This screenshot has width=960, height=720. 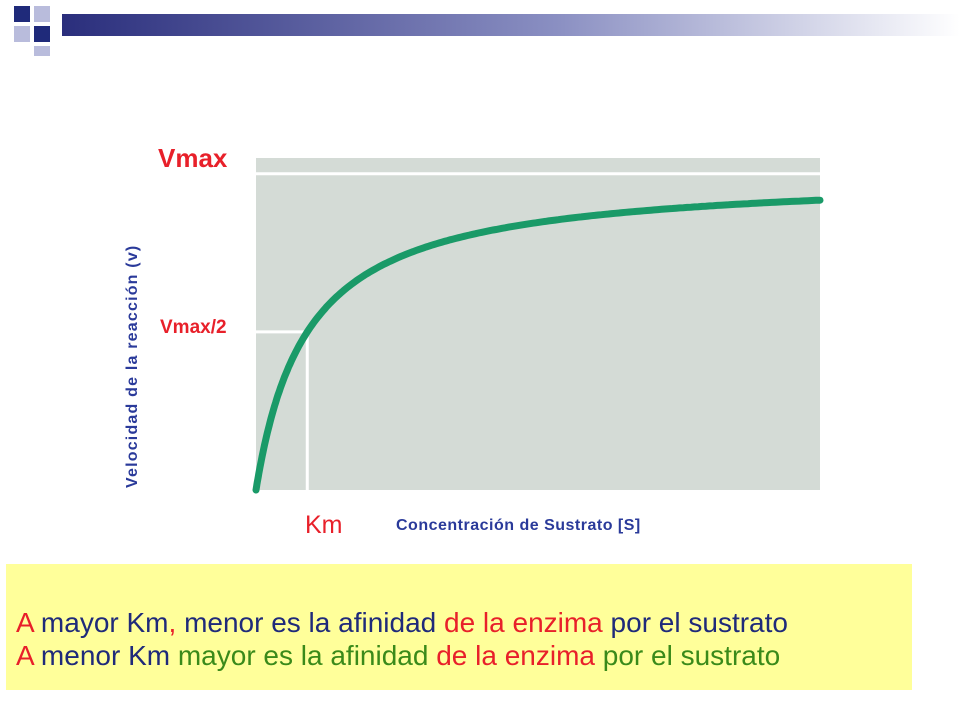 I want to click on vmax-label: Vmax, so click(x=193, y=158).